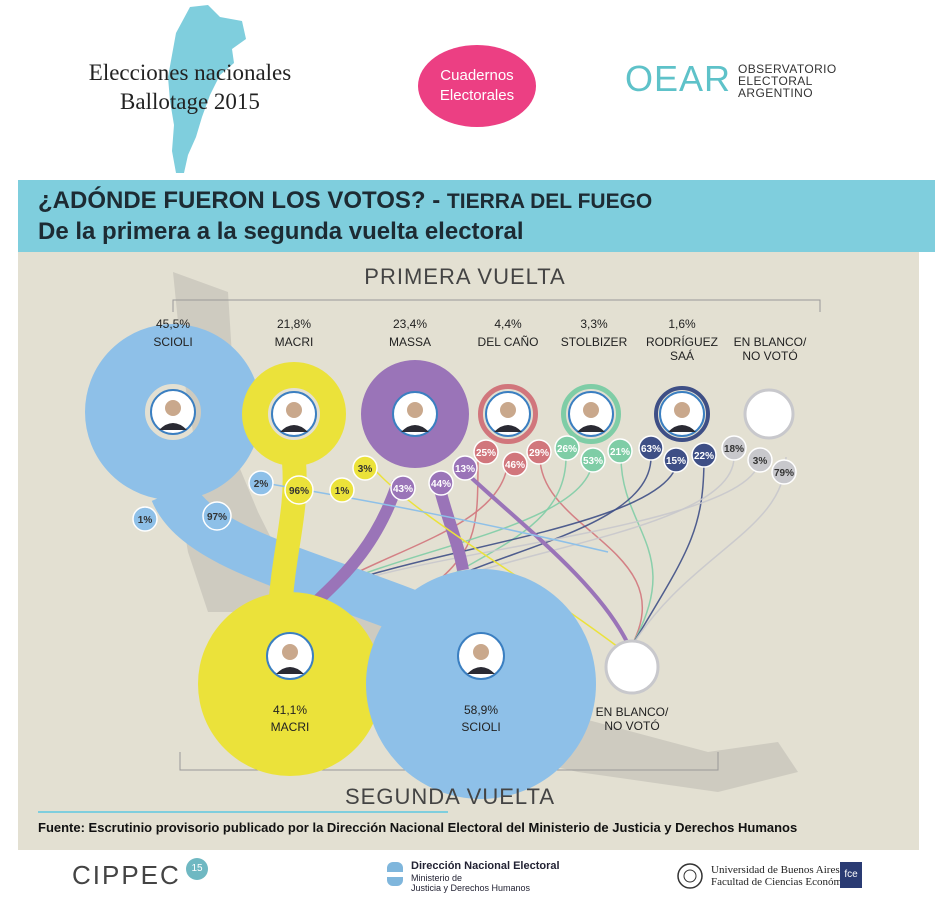 Image resolution: width=935 pixels, height=900 pixels. I want to click on first-share-label: 4,4%, so click(508, 324).